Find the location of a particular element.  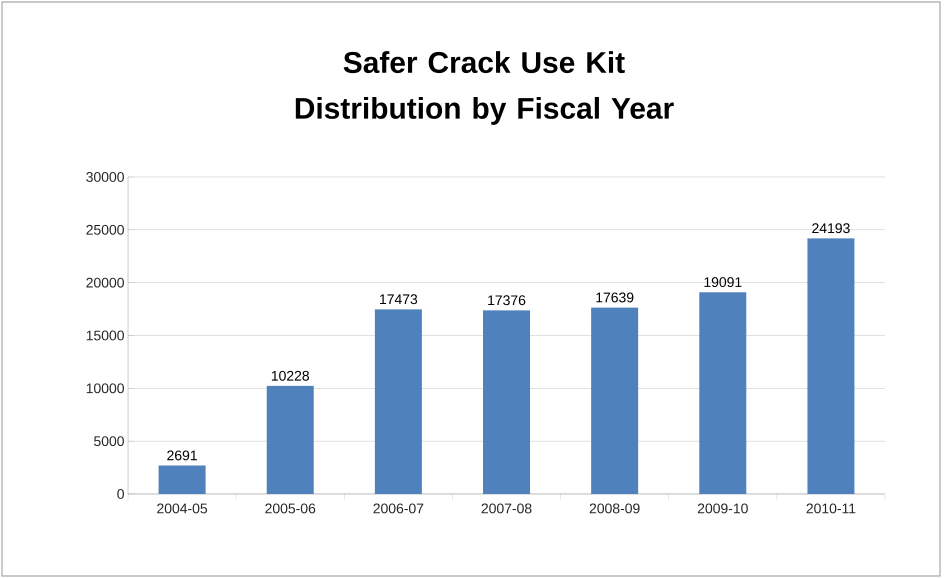

x-tick-label: 2007-08 is located at coordinates (507, 508).